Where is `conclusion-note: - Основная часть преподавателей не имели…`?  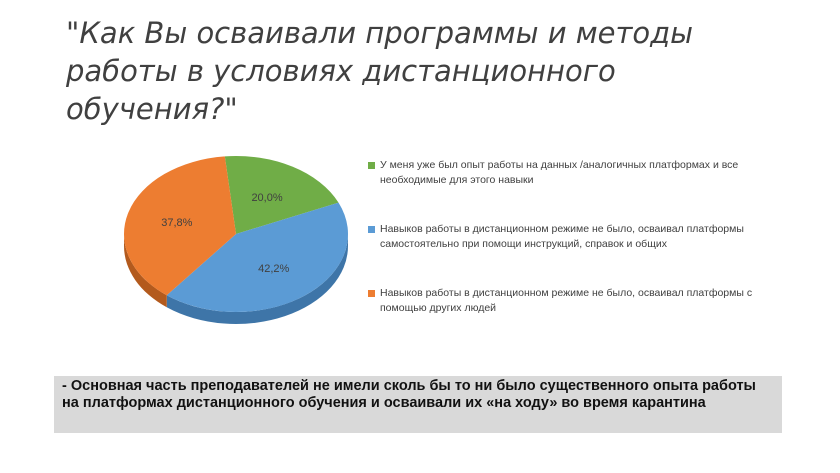 conclusion-note: - Основная часть преподавателей не имели… is located at coordinates (418, 404).